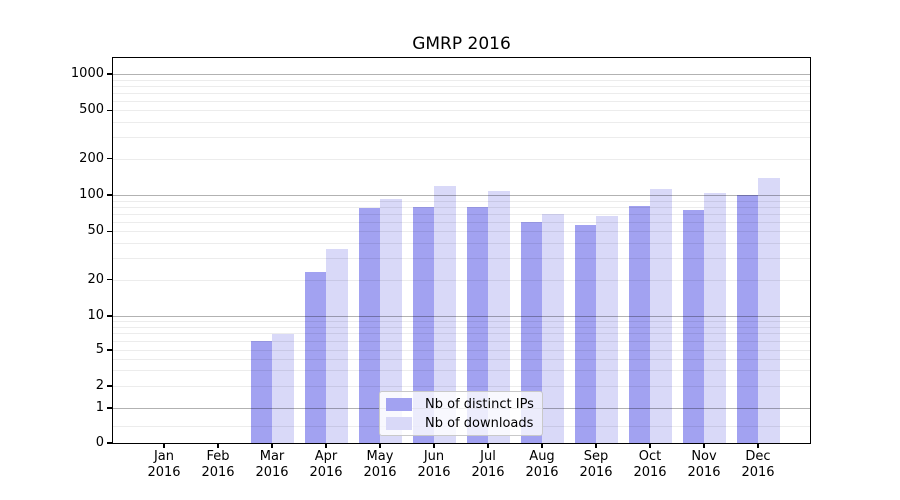 This screenshot has width=900, height=500. I want to click on x-tick-label-apr: Apr 2016, so click(326, 464).